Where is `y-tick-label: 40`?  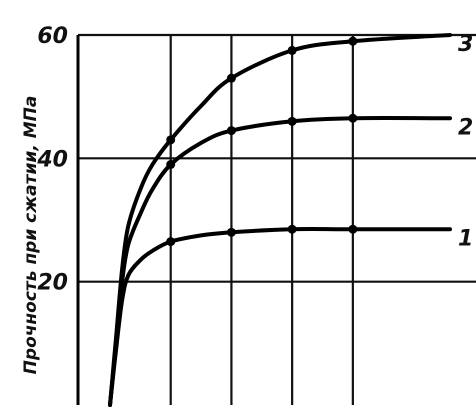
y-tick-label: 40 is located at coordinates (52, 159).